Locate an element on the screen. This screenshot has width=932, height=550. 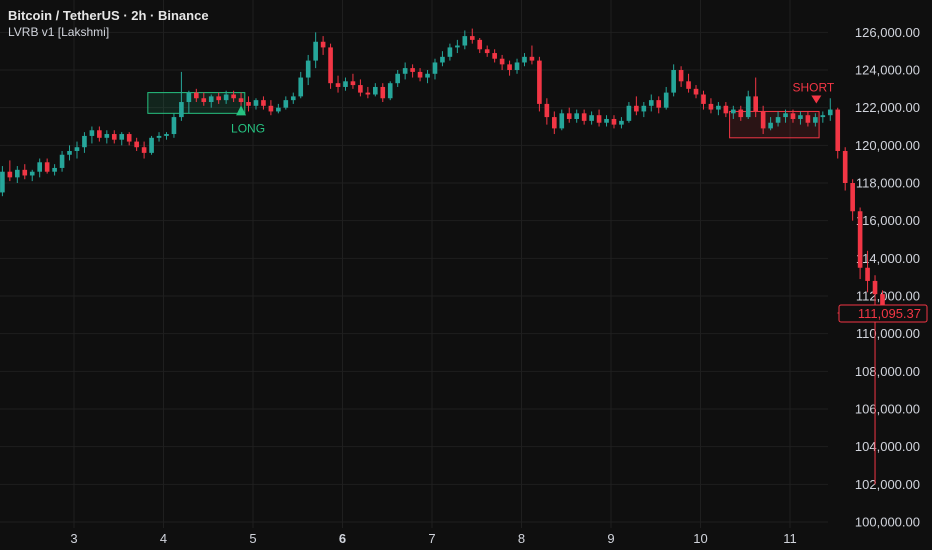
x-tick-label: 7 is located at coordinates (431, 538).